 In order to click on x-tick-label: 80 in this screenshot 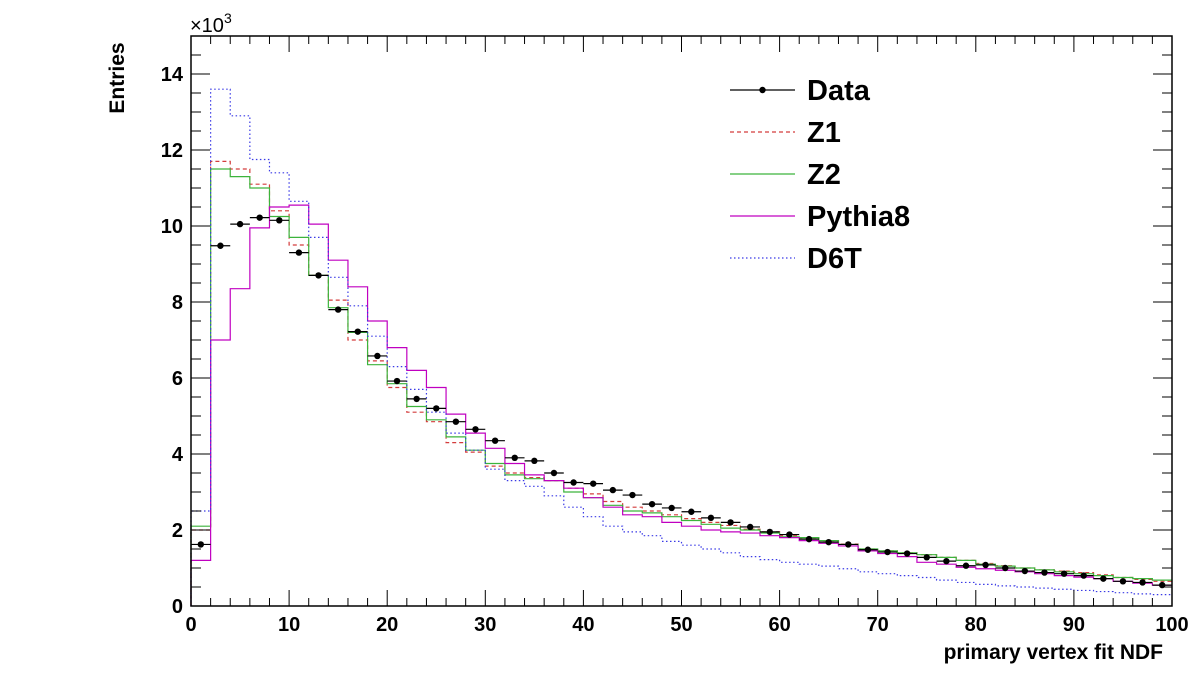, I will do `click(976, 625)`.